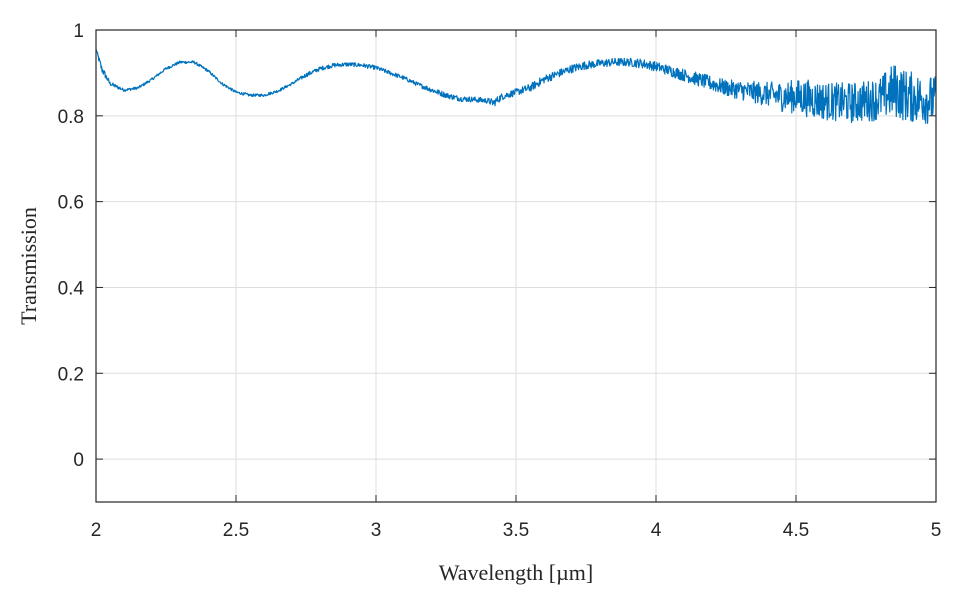 This screenshot has height=596, width=963. Describe the element at coordinates (78, 31) in the screenshot. I see `y-tick-label: 1` at that location.